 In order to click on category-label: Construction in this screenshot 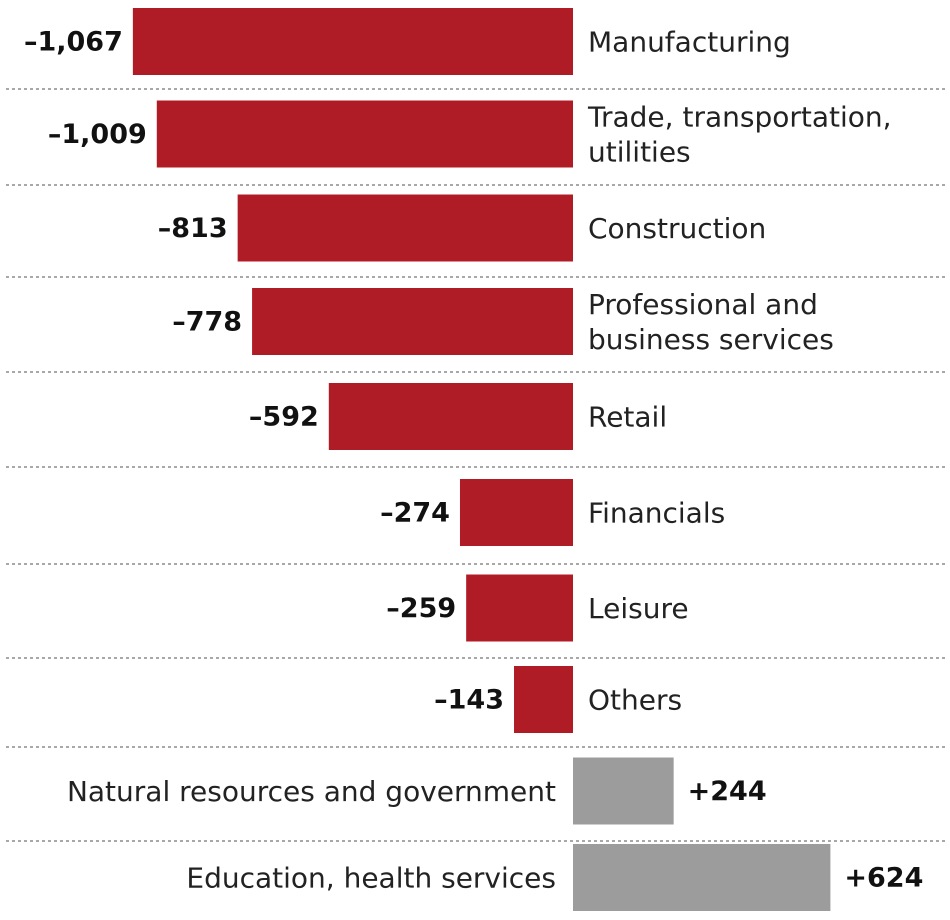, I will do `click(677, 228)`.